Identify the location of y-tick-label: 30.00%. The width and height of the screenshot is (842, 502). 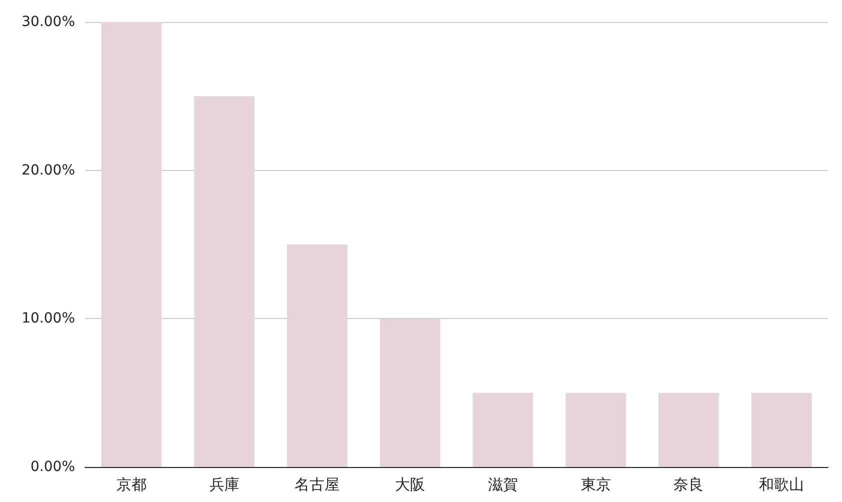
(48, 22).